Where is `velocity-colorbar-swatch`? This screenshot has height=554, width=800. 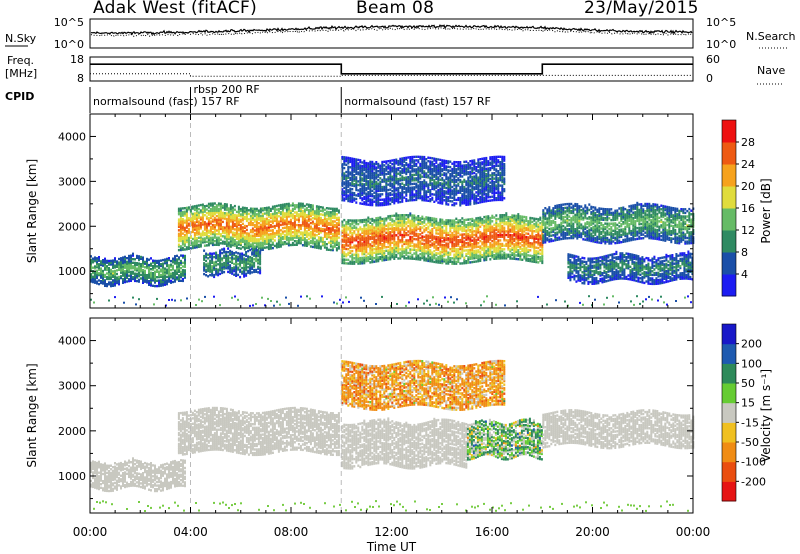 velocity-colorbar-swatch is located at coordinates (729, 353).